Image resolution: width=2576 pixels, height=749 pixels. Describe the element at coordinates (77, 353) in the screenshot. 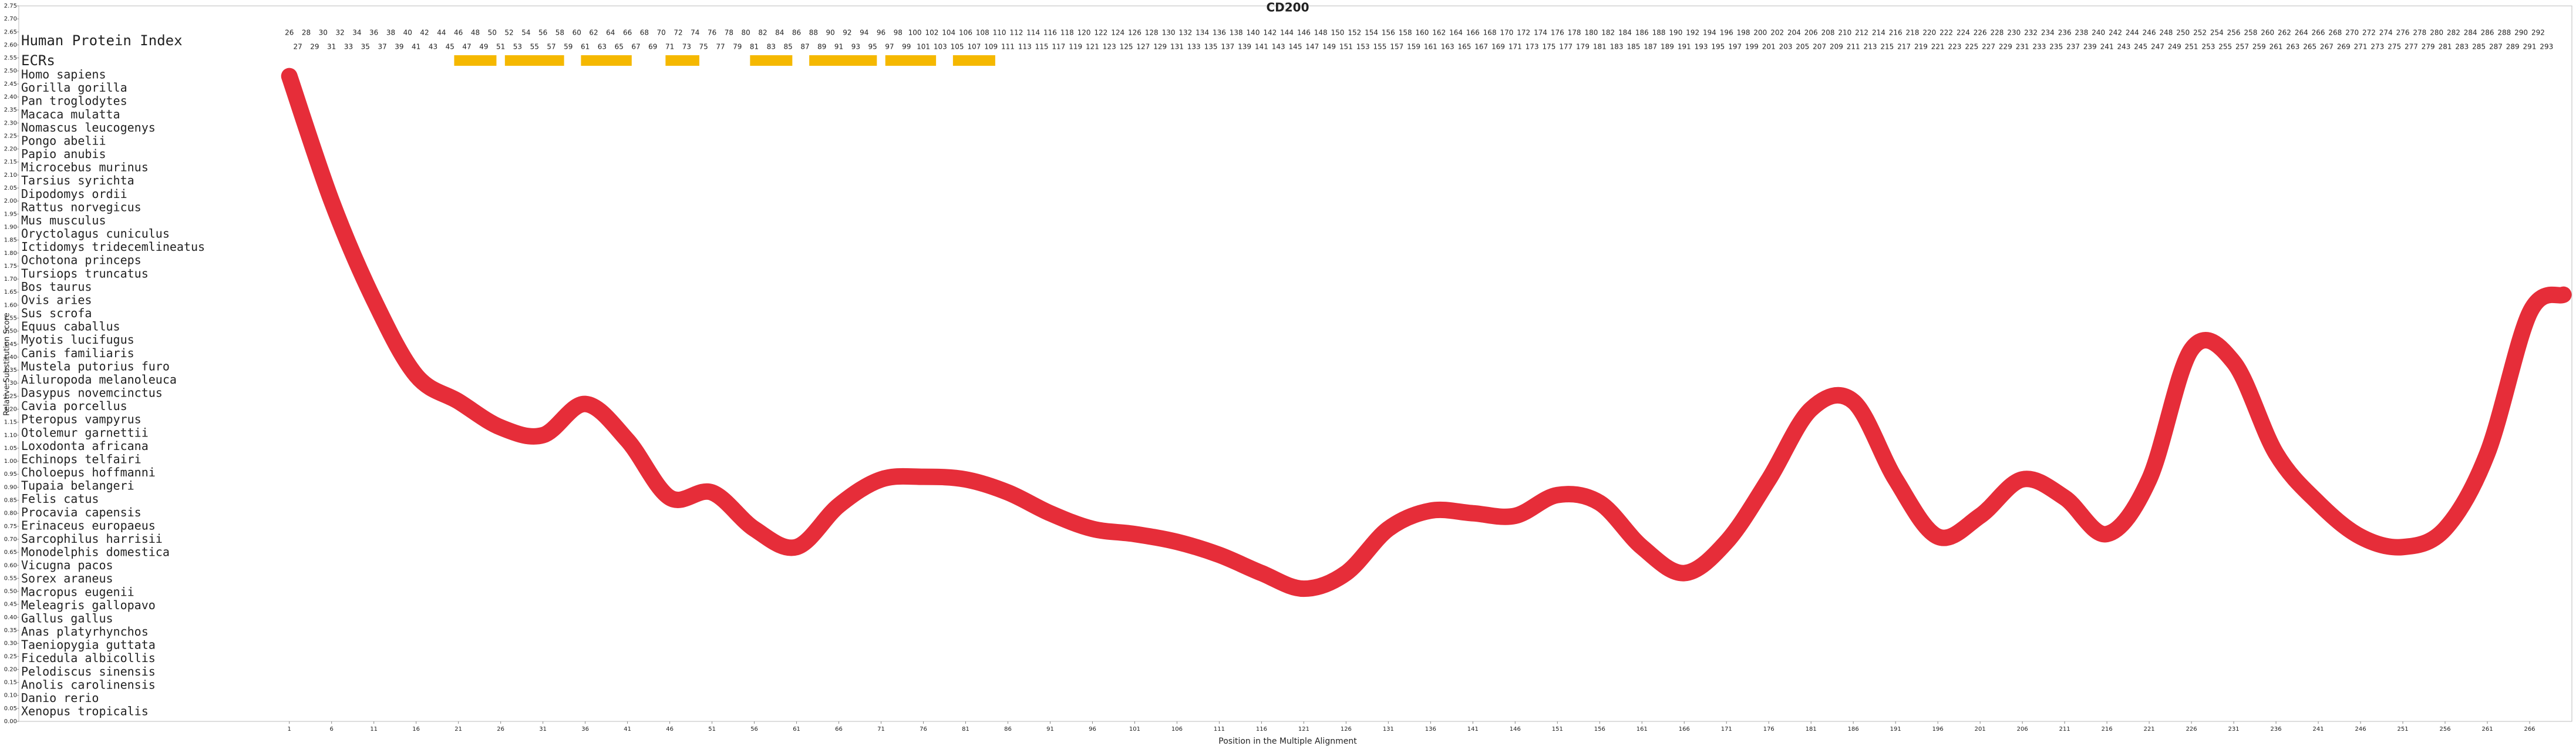

I see `species-name: Canis familiaris` at that location.